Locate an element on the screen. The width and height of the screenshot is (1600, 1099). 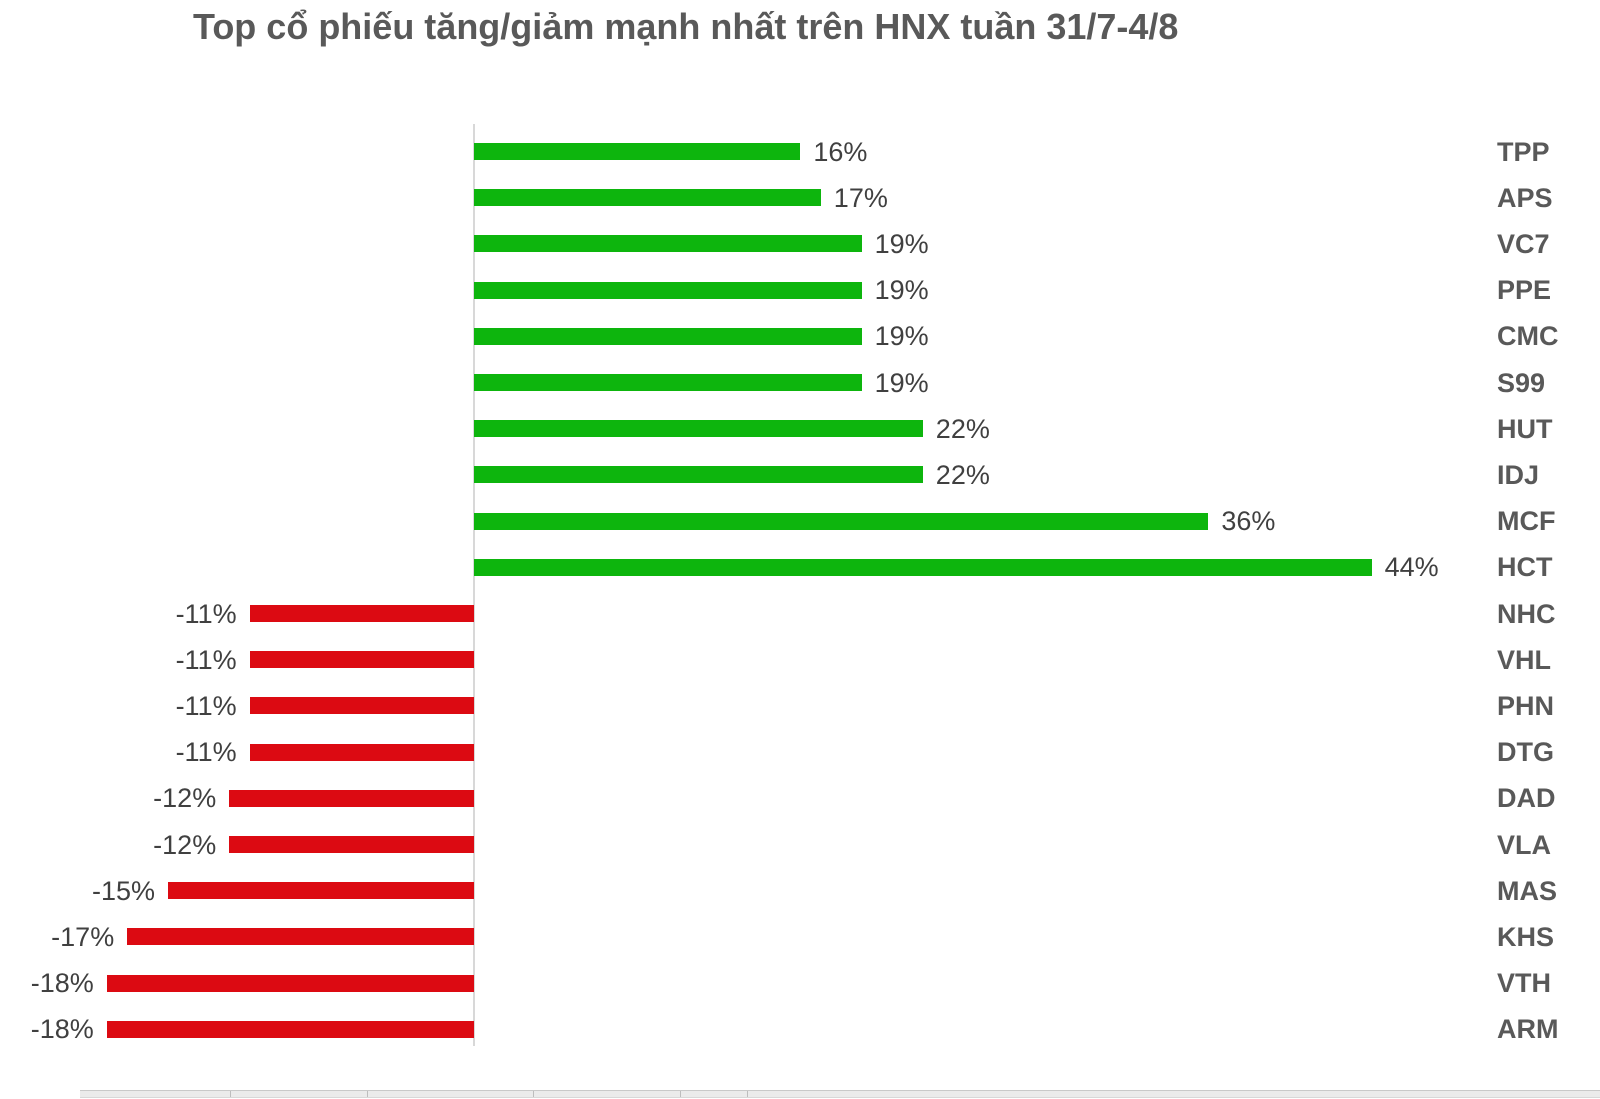
value-label-ARM: -18% is located at coordinates (62, 1029).